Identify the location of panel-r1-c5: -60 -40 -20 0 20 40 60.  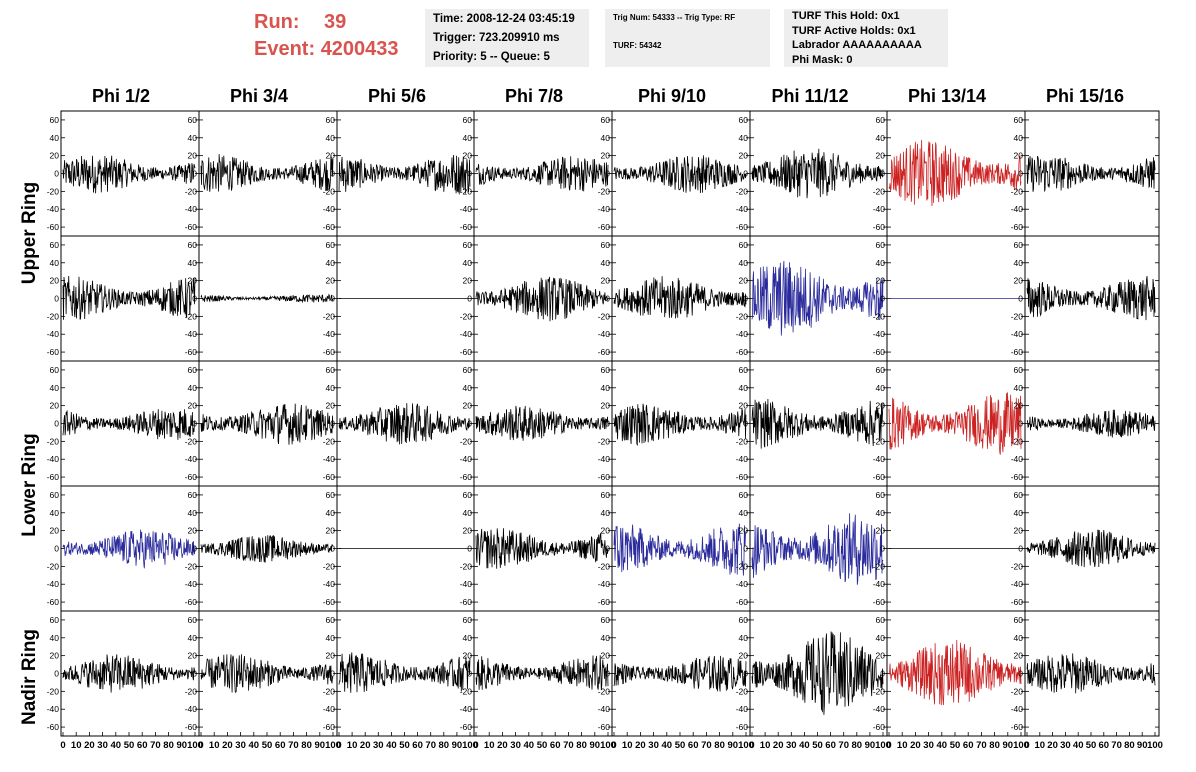
(674, 173).